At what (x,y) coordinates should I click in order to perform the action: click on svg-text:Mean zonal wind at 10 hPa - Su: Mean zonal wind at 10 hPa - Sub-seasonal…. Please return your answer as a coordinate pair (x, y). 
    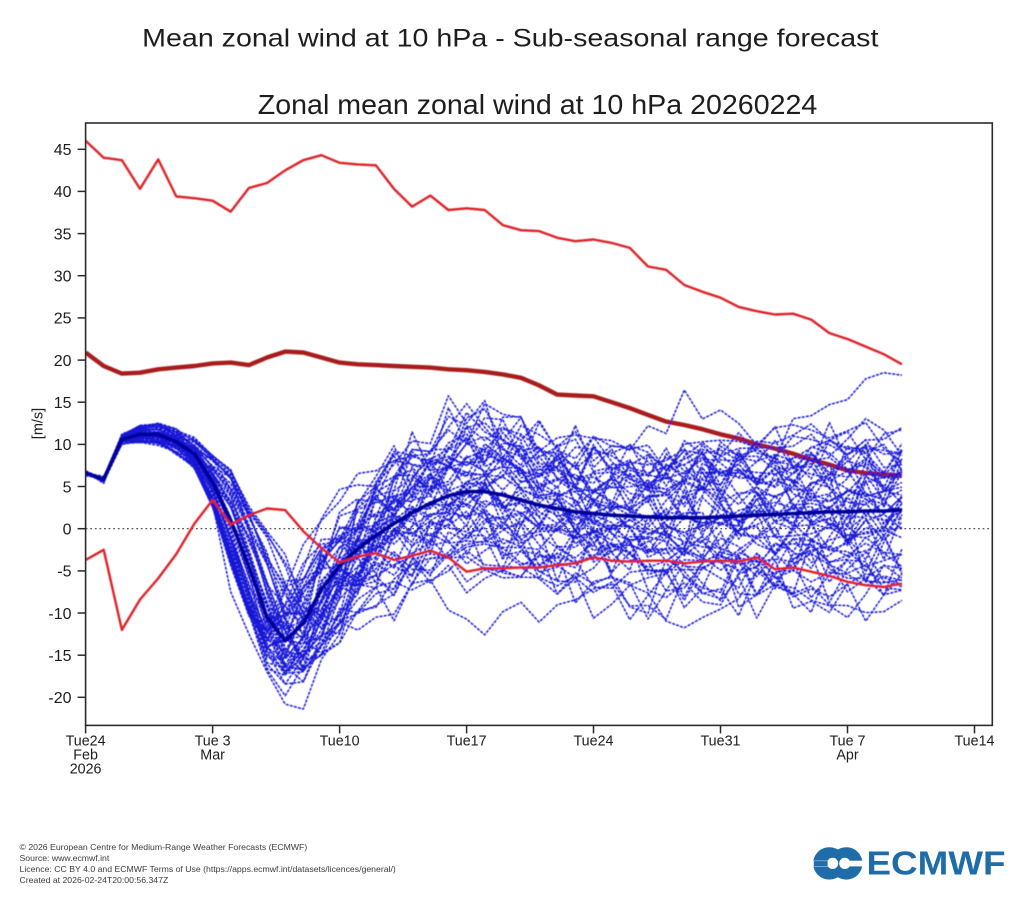
    Looking at the image, I should click on (510, 39).